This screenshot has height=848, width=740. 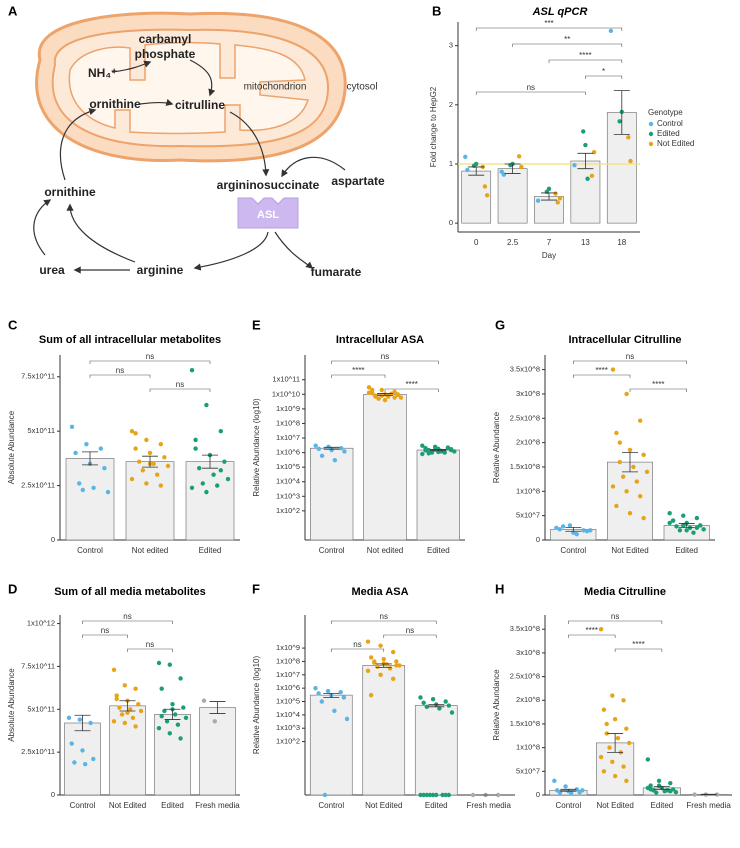 What do you see at coordinates (336, 272) in the screenshot?
I see `fumarate-label: fumarate` at bounding box center [336, 272].